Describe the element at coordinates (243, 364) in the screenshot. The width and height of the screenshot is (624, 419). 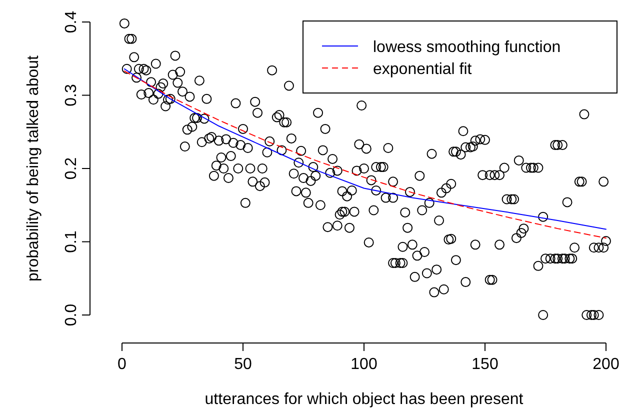
I see `x-tick-label: 50` at that location.